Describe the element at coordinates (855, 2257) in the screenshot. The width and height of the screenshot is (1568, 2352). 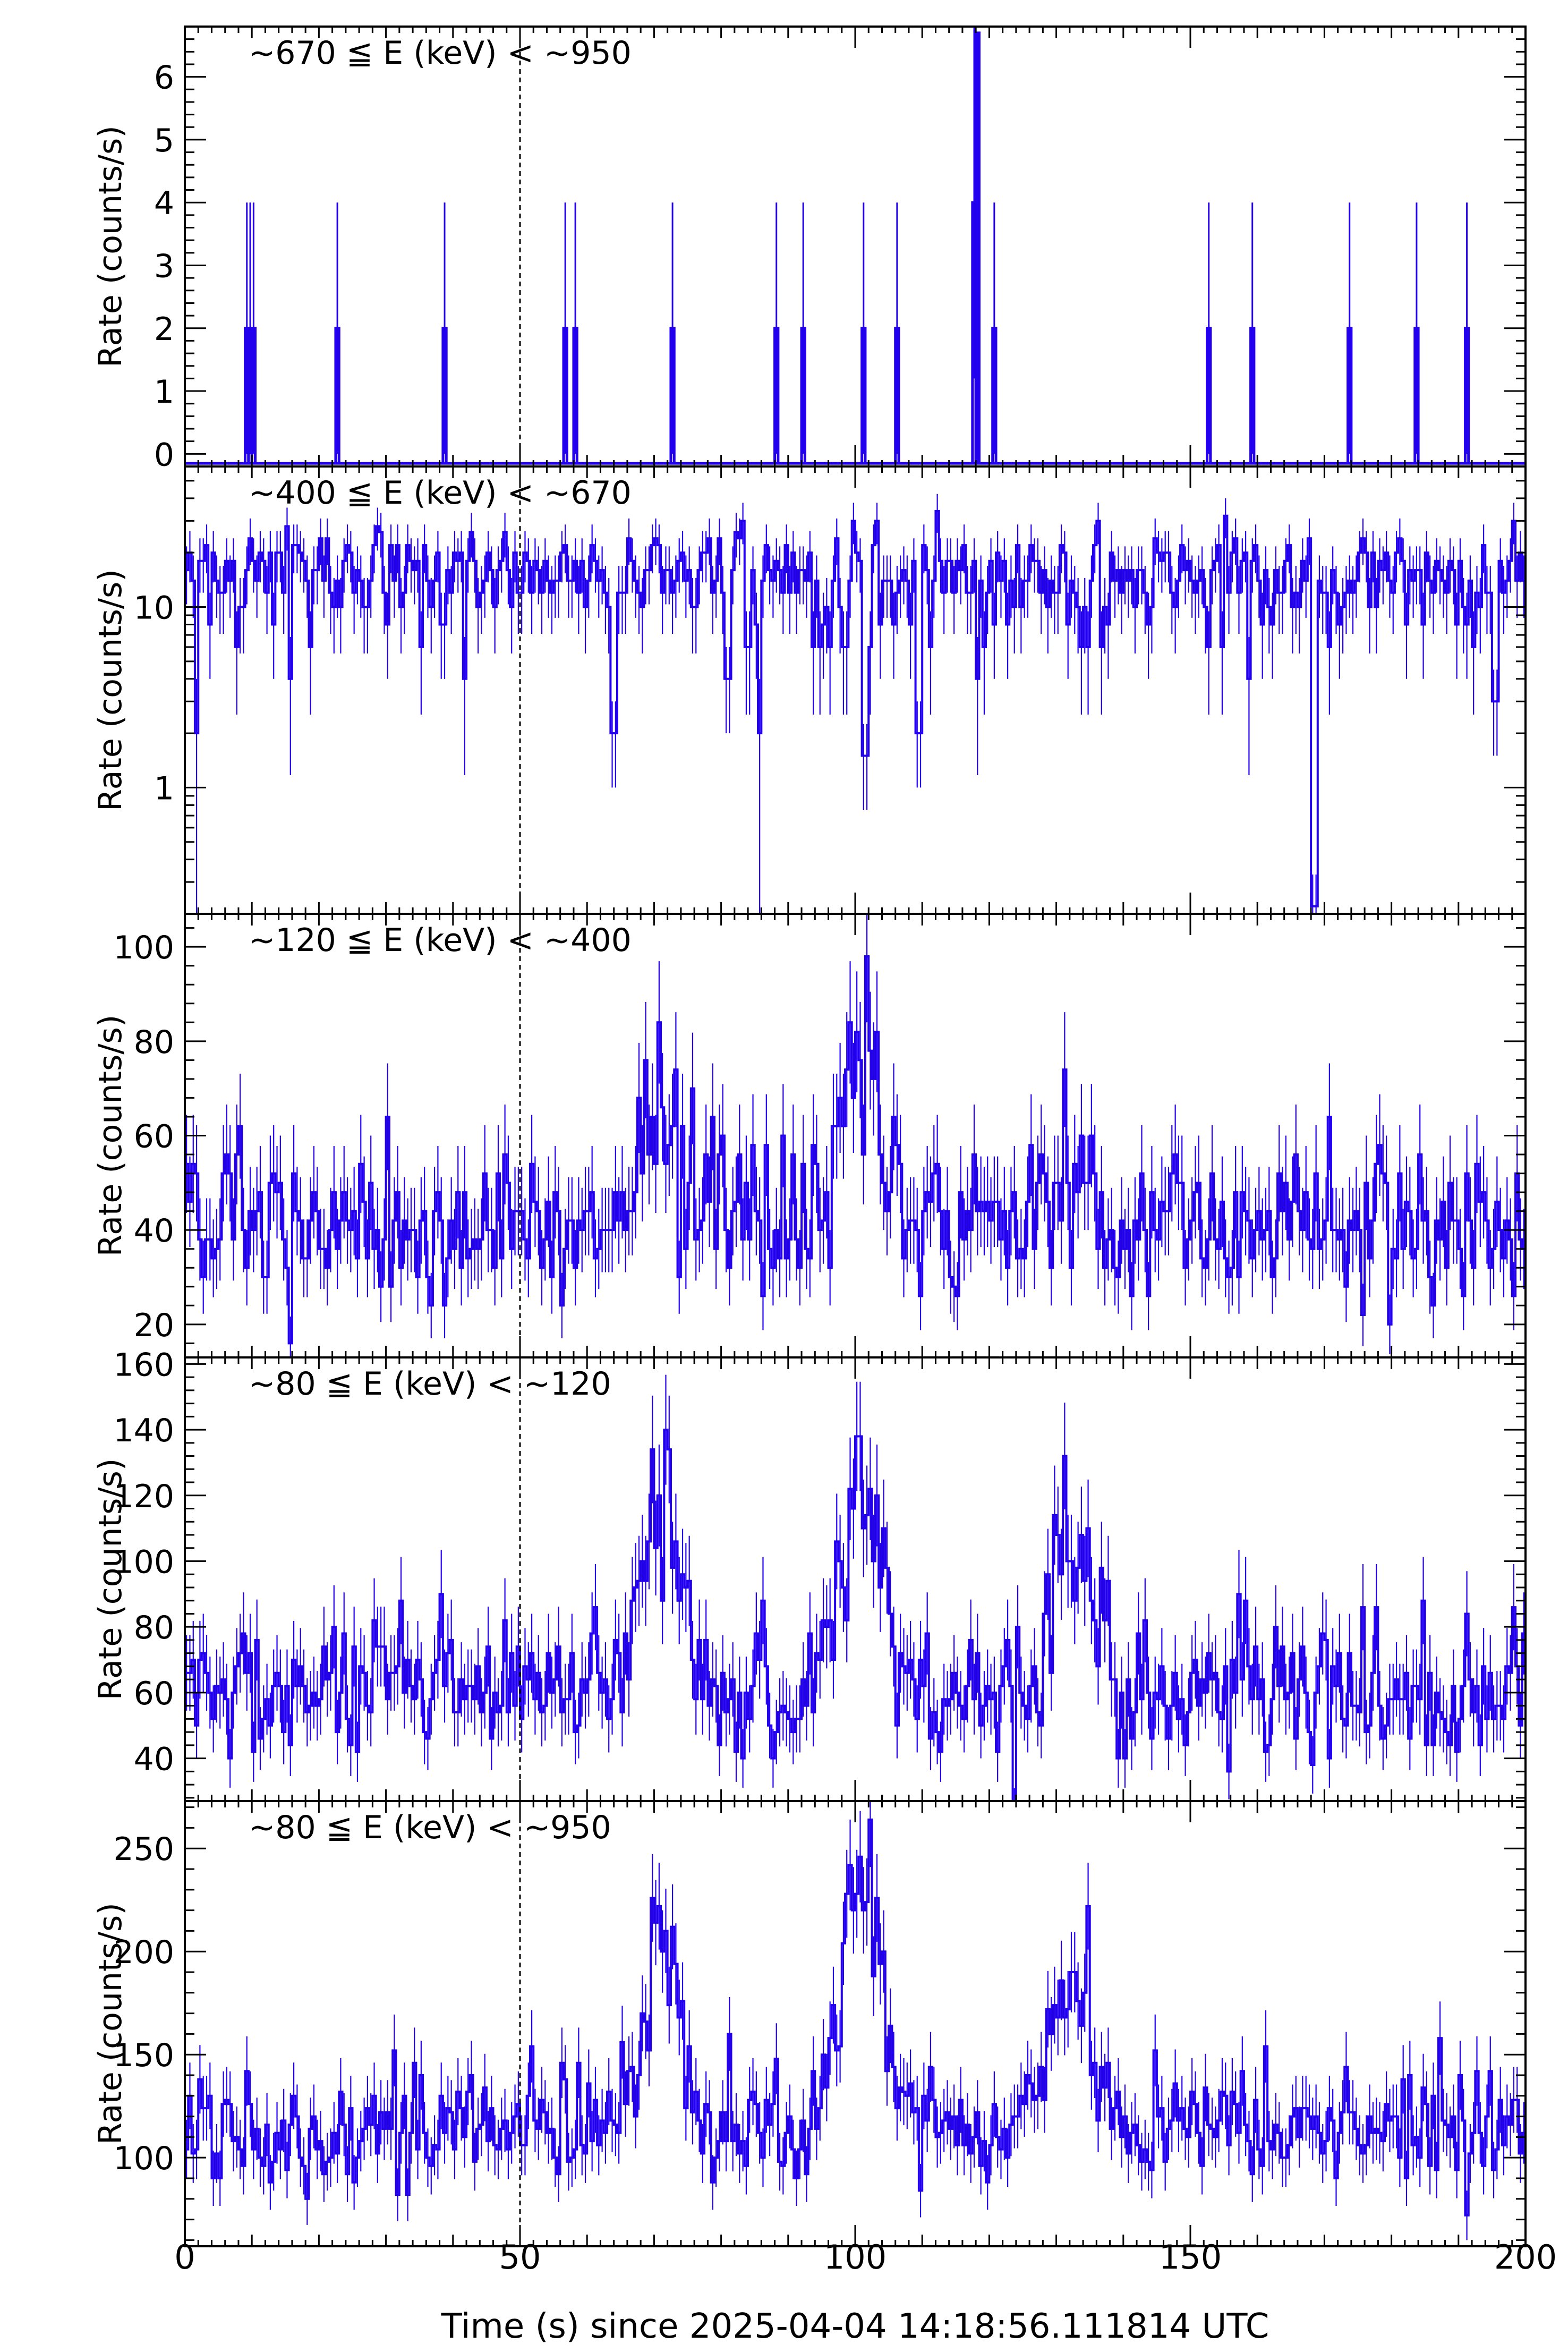
I see `x-tick-label: 100` at that location.